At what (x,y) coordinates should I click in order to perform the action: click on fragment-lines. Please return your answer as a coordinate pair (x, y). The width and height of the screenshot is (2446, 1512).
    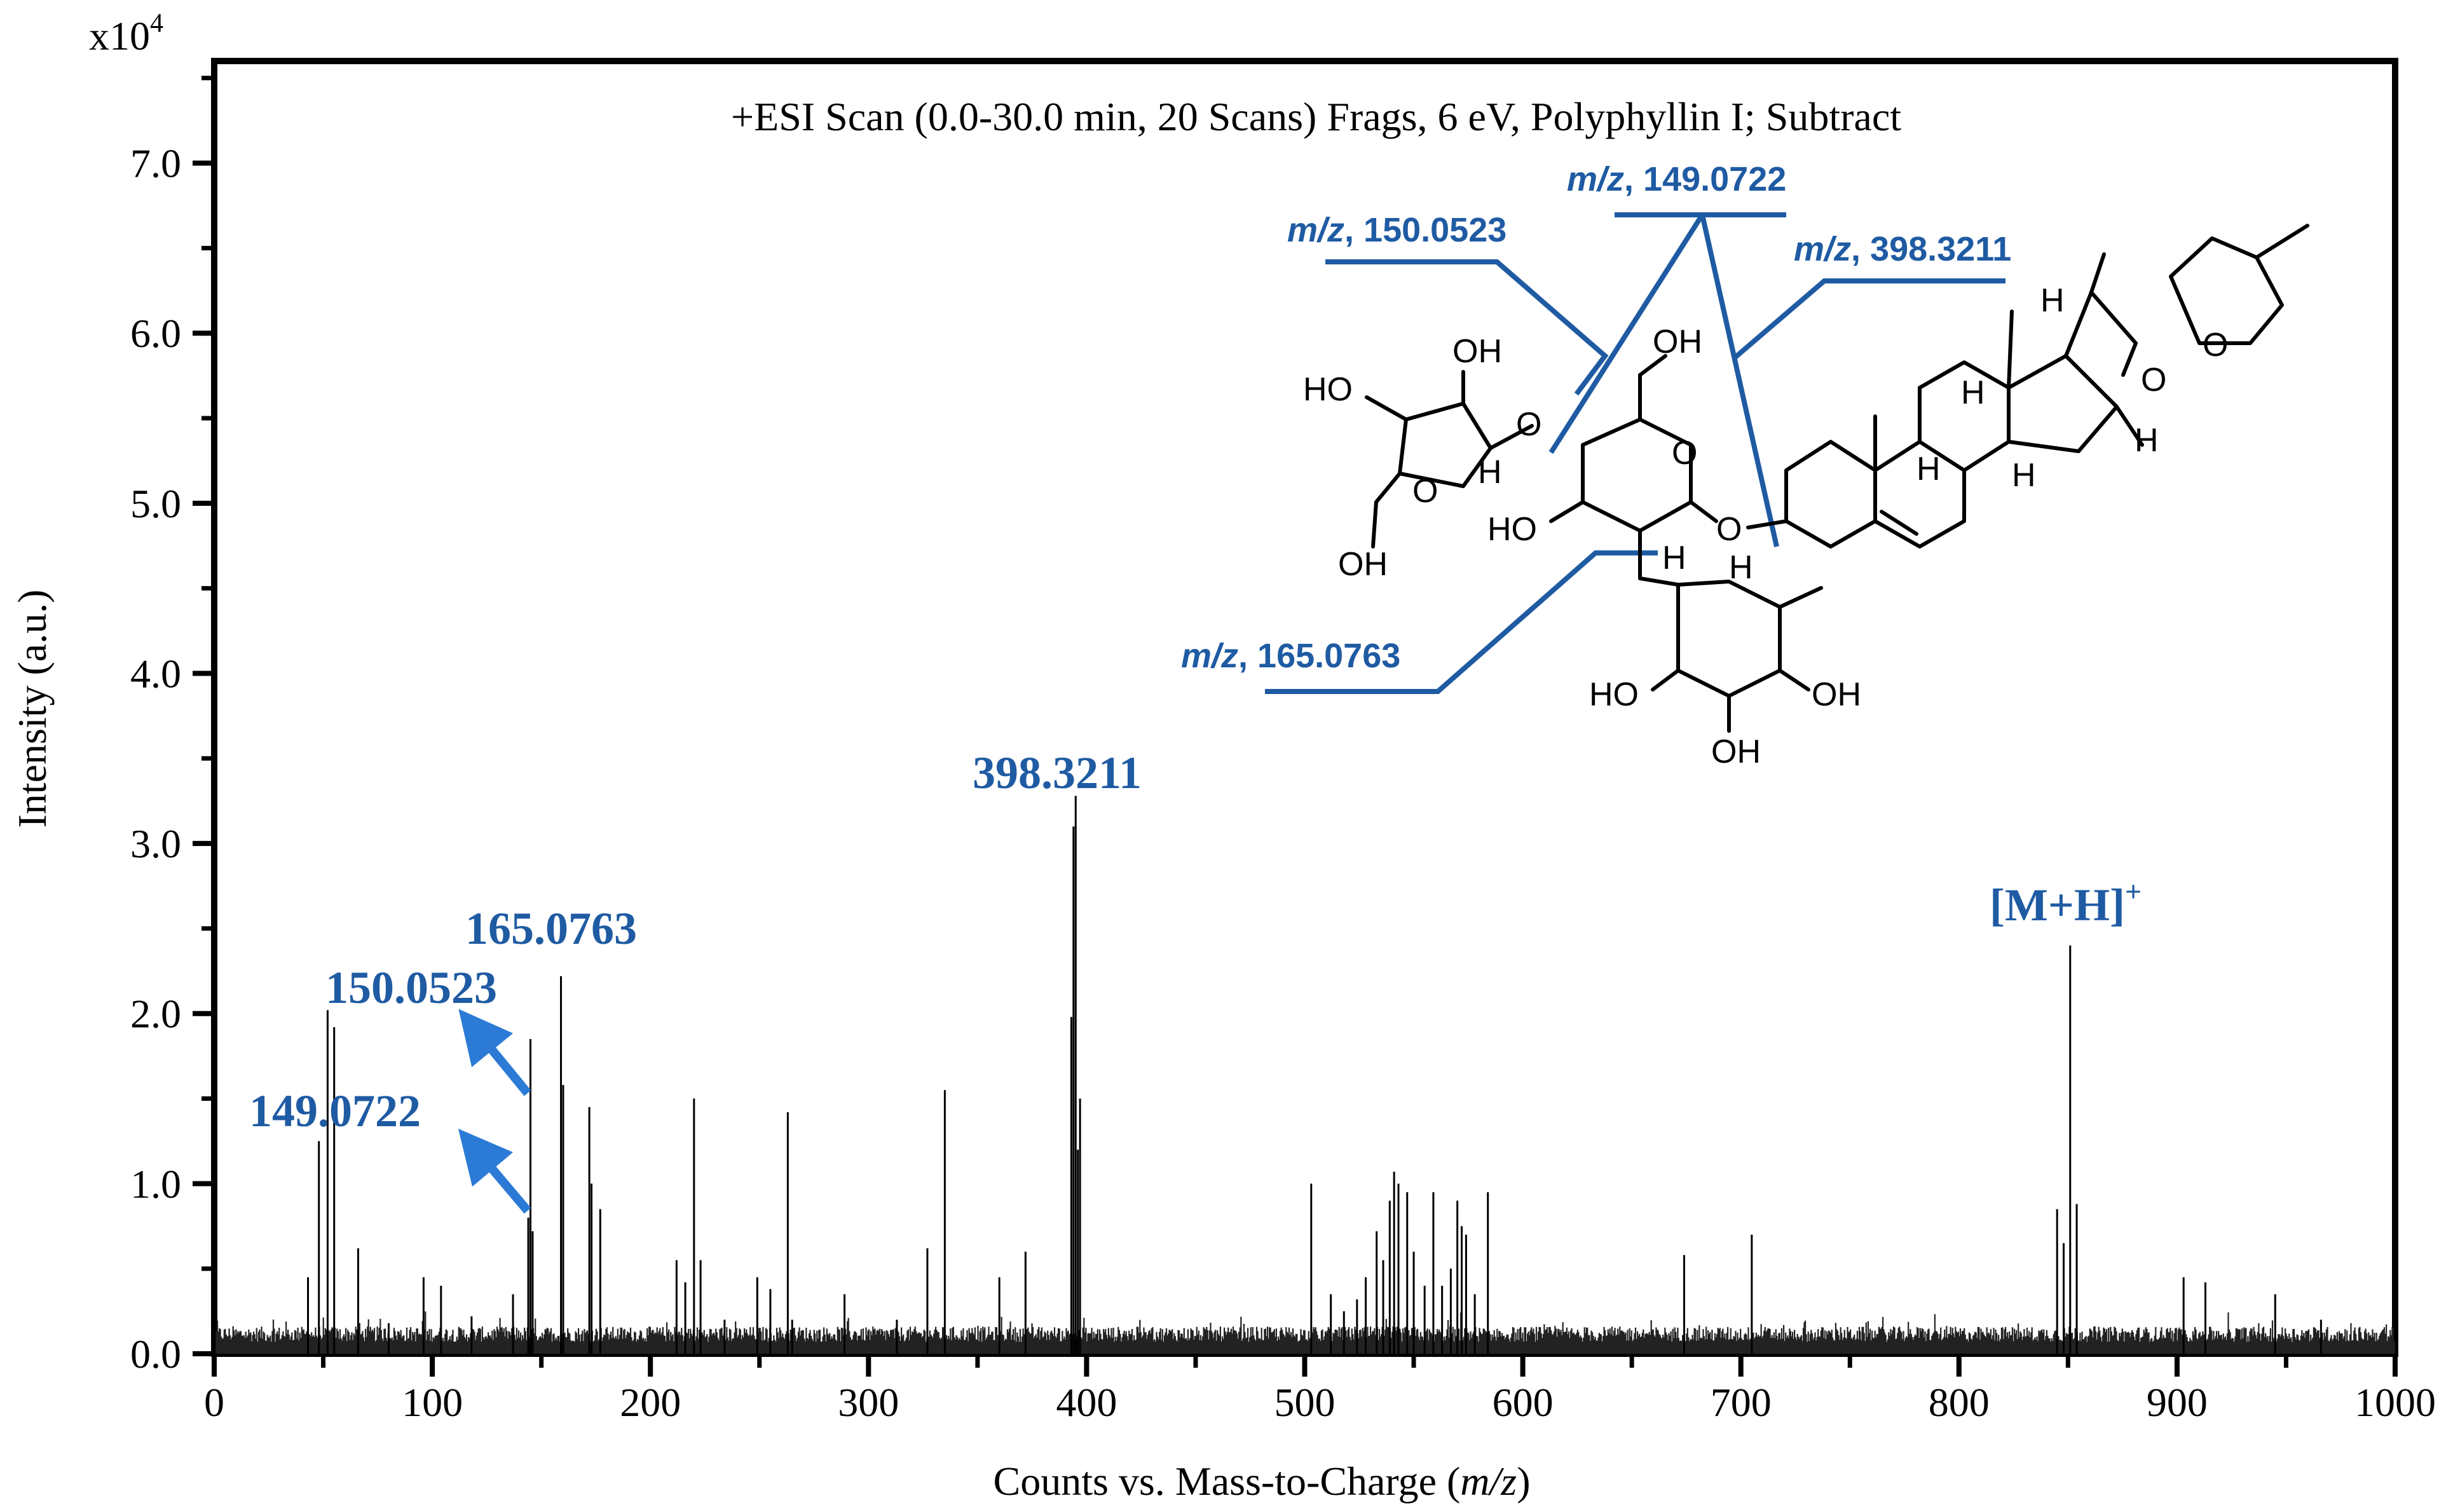
    Looking at the image, I should click on (1635, 453).